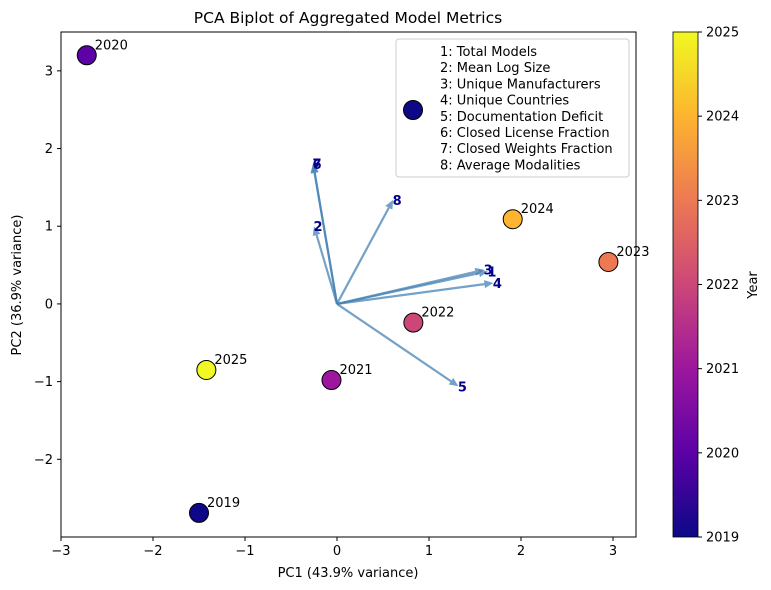 This screenshot has width=771, height=590. I want to click on legend-entry: 8: Average Modalities, so click(510, 165).